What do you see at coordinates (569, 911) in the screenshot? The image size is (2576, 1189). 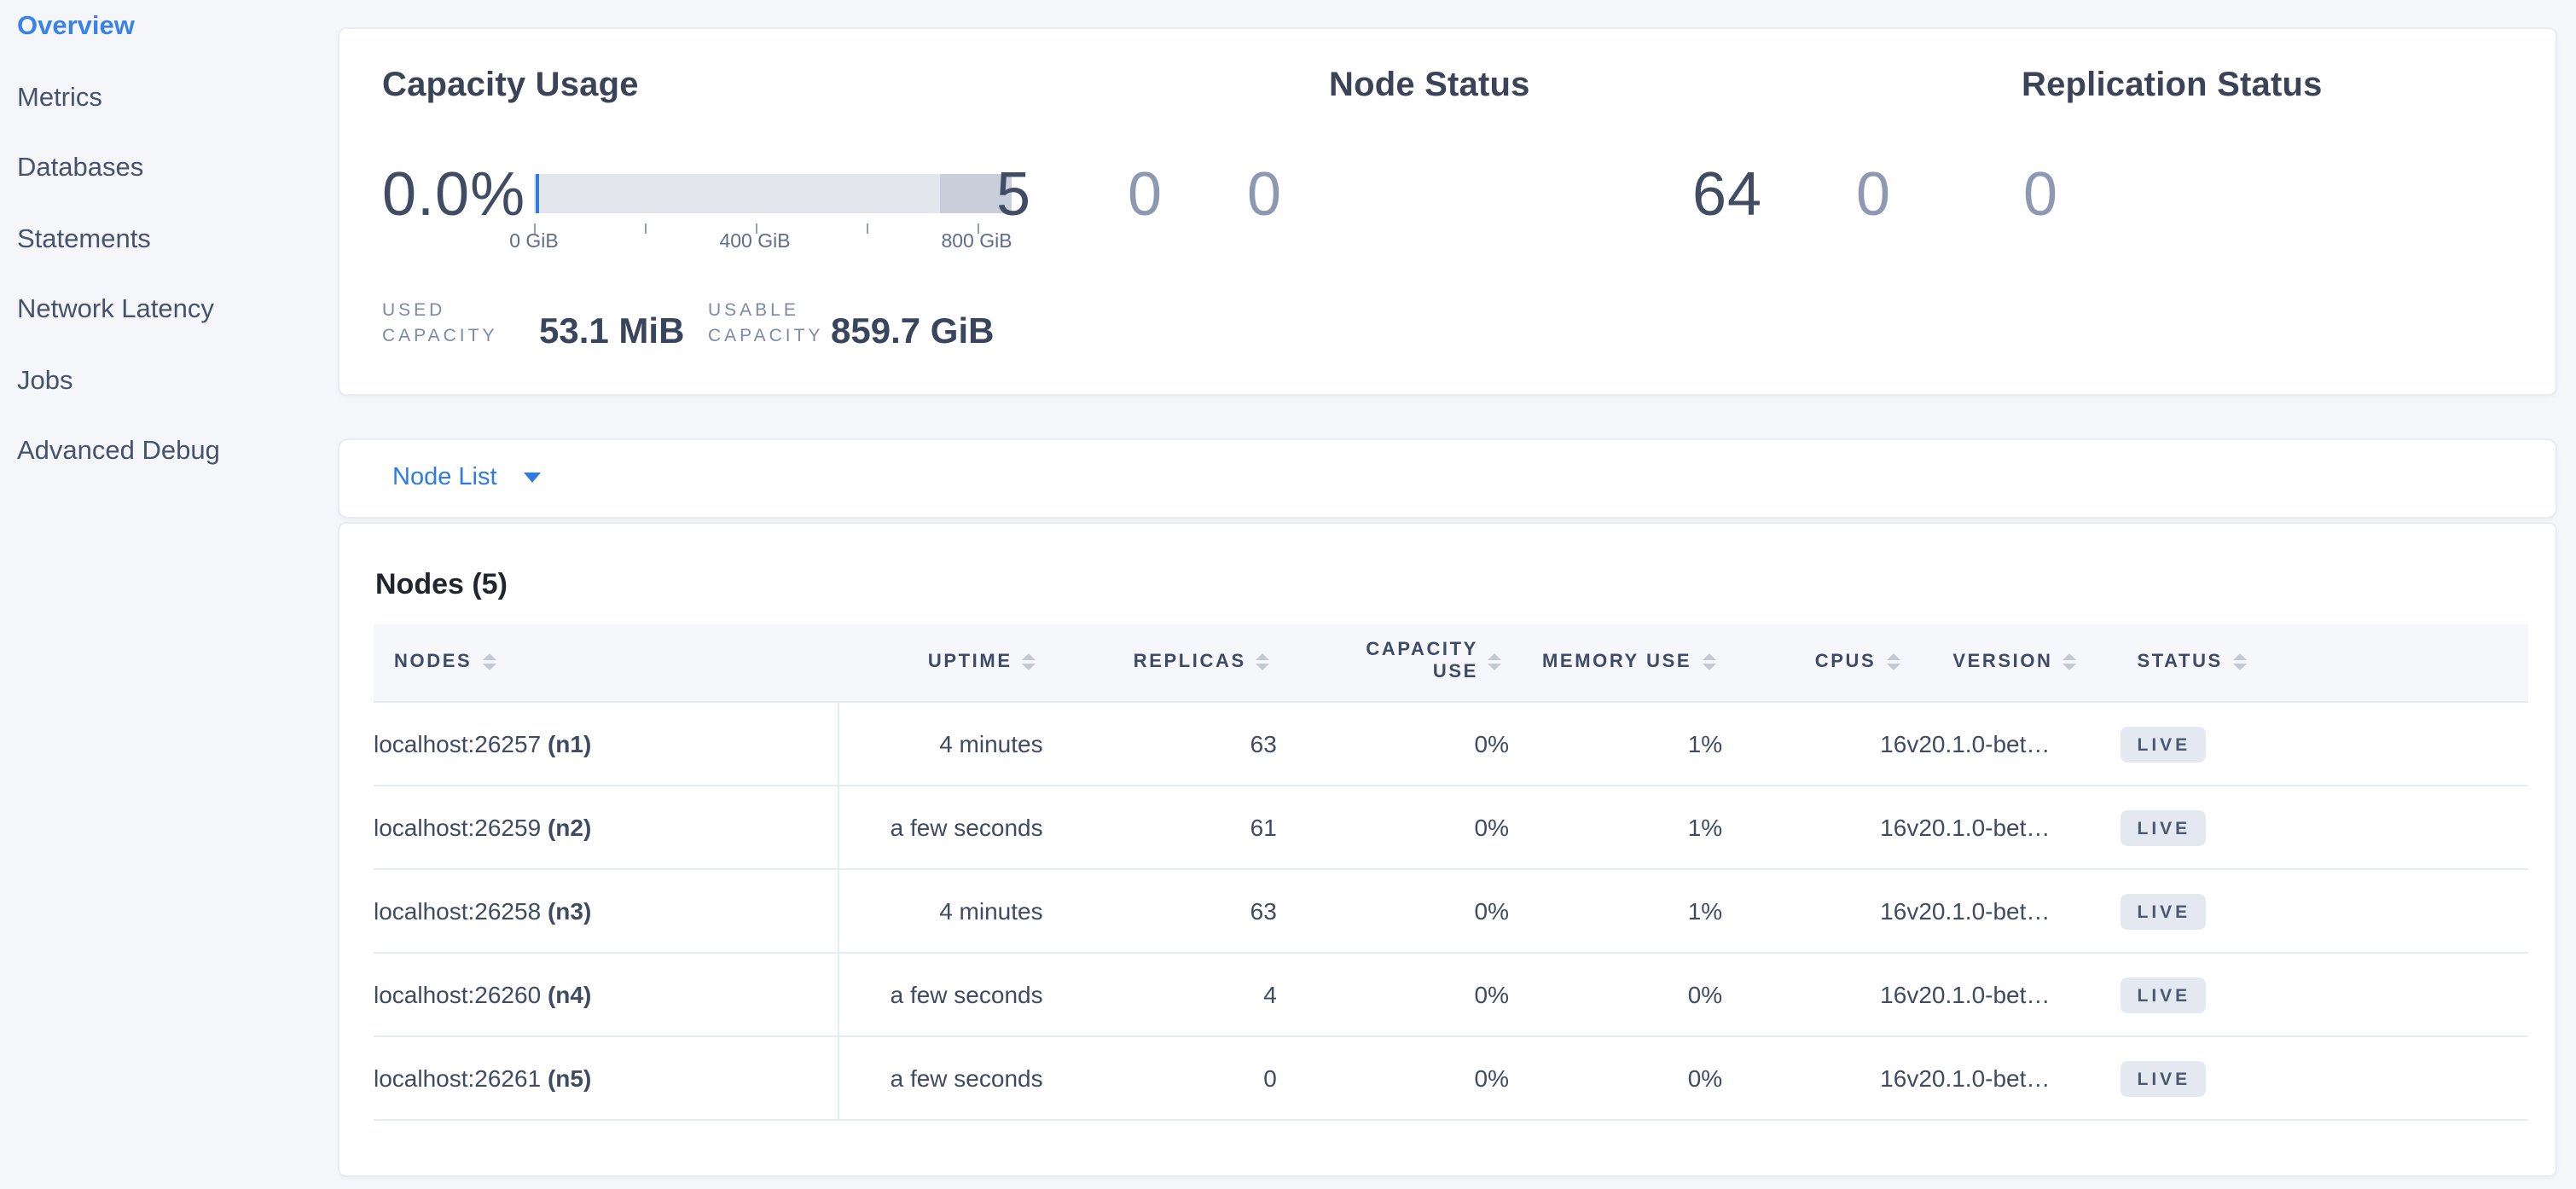 I see `node-id: (n3)` at bounding box center [569, 911].